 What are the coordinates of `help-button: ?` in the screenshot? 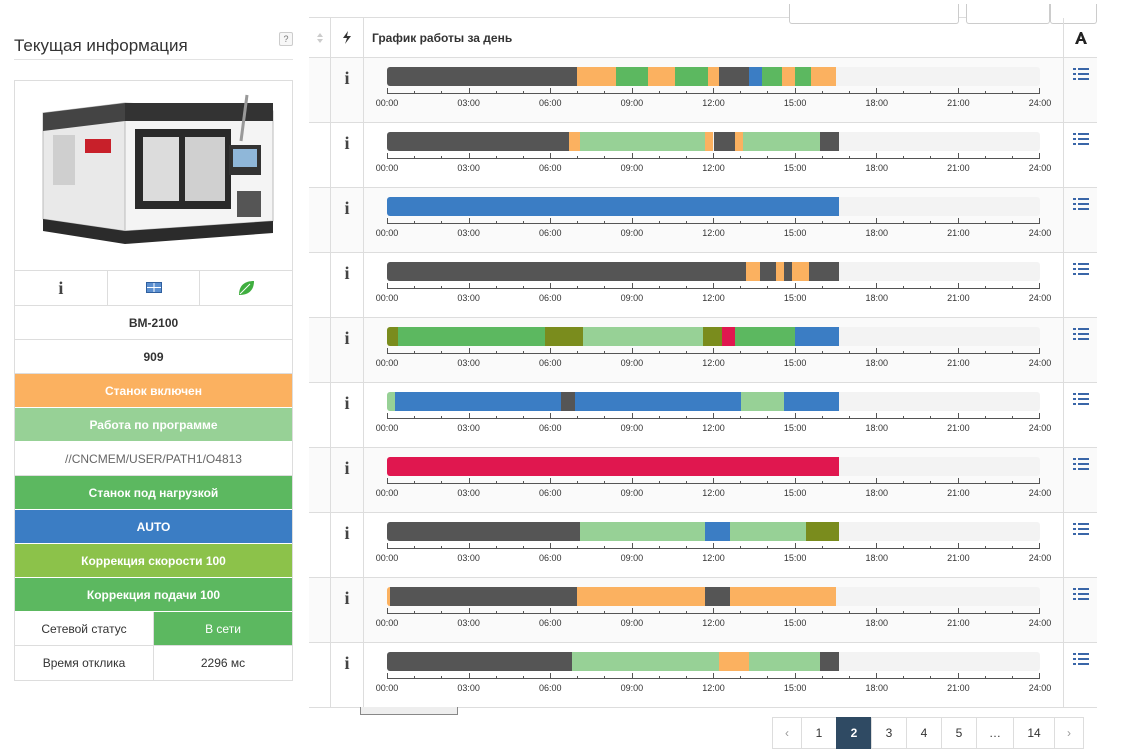 It's located at (286, 39).